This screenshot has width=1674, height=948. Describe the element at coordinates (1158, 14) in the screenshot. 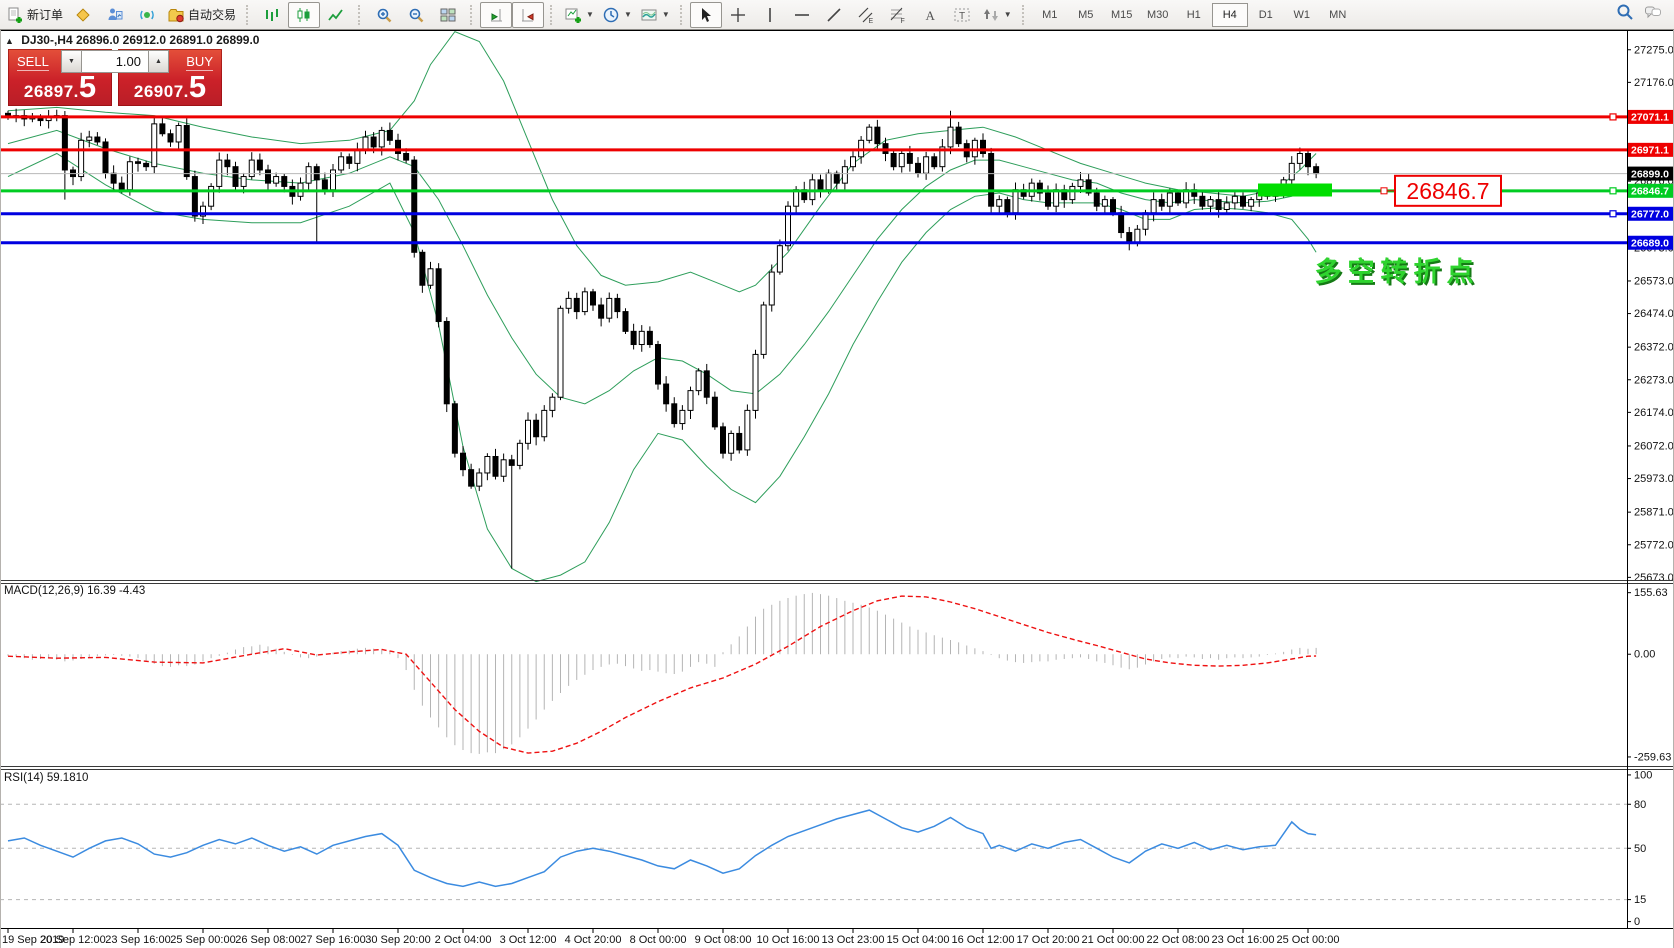

I see `timeframe-m30-button: M30` at that location.